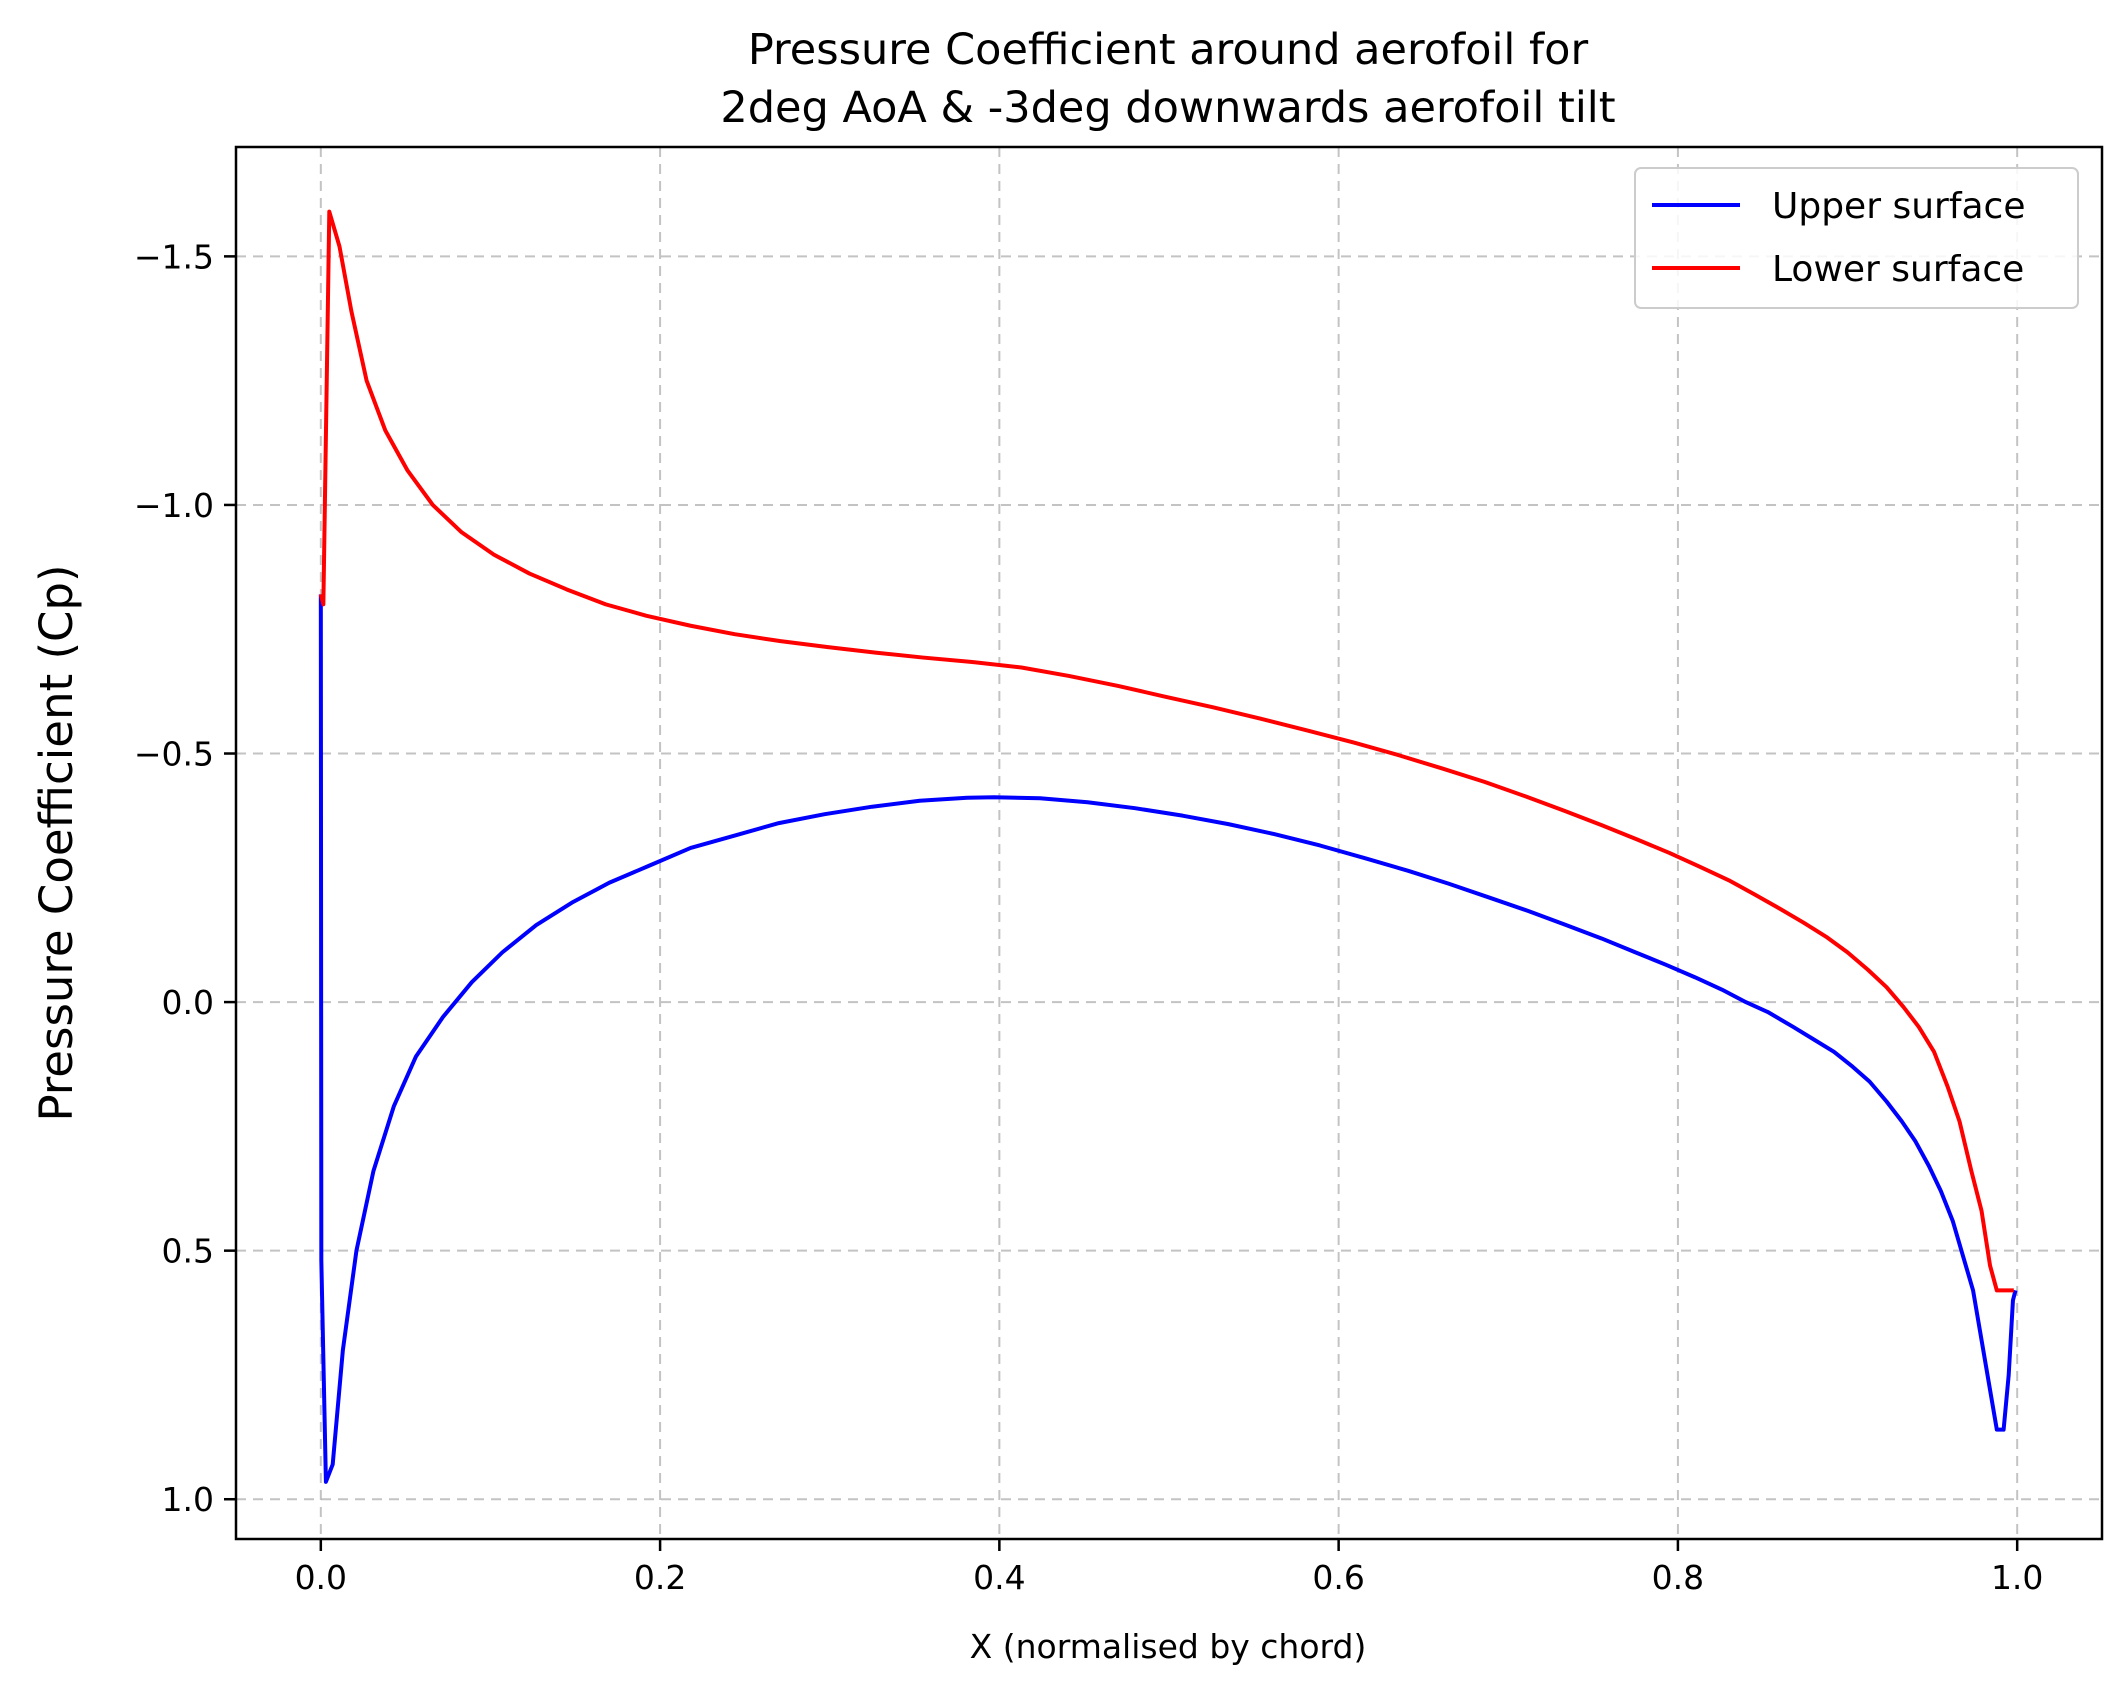 The height and width of the screenshot is (1694, 2123). Describe the element at coordinates (188, 1002) in the screenshot. I see `y-tick-label: 0.0` at that location.